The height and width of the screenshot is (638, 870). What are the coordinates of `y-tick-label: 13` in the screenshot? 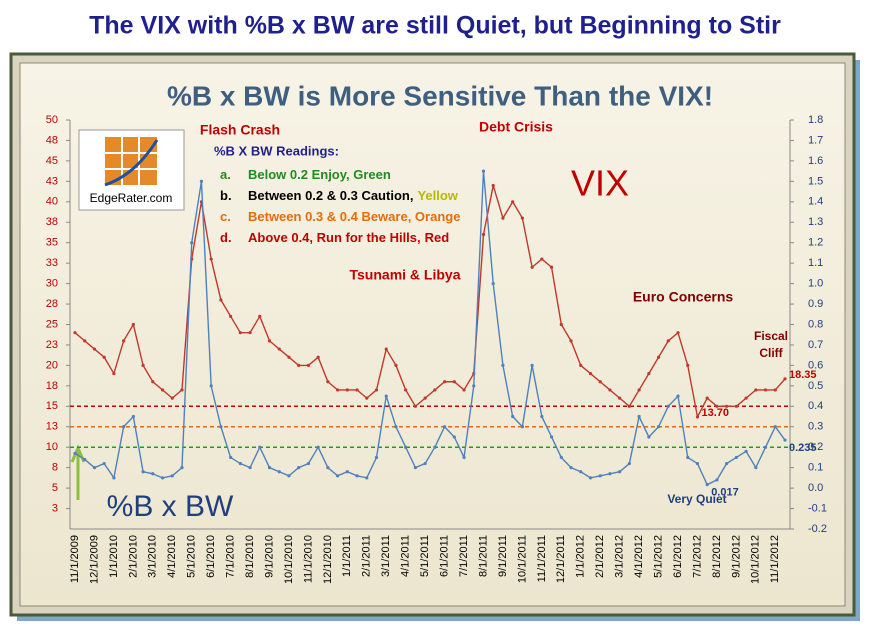 It's located at (52, 427).